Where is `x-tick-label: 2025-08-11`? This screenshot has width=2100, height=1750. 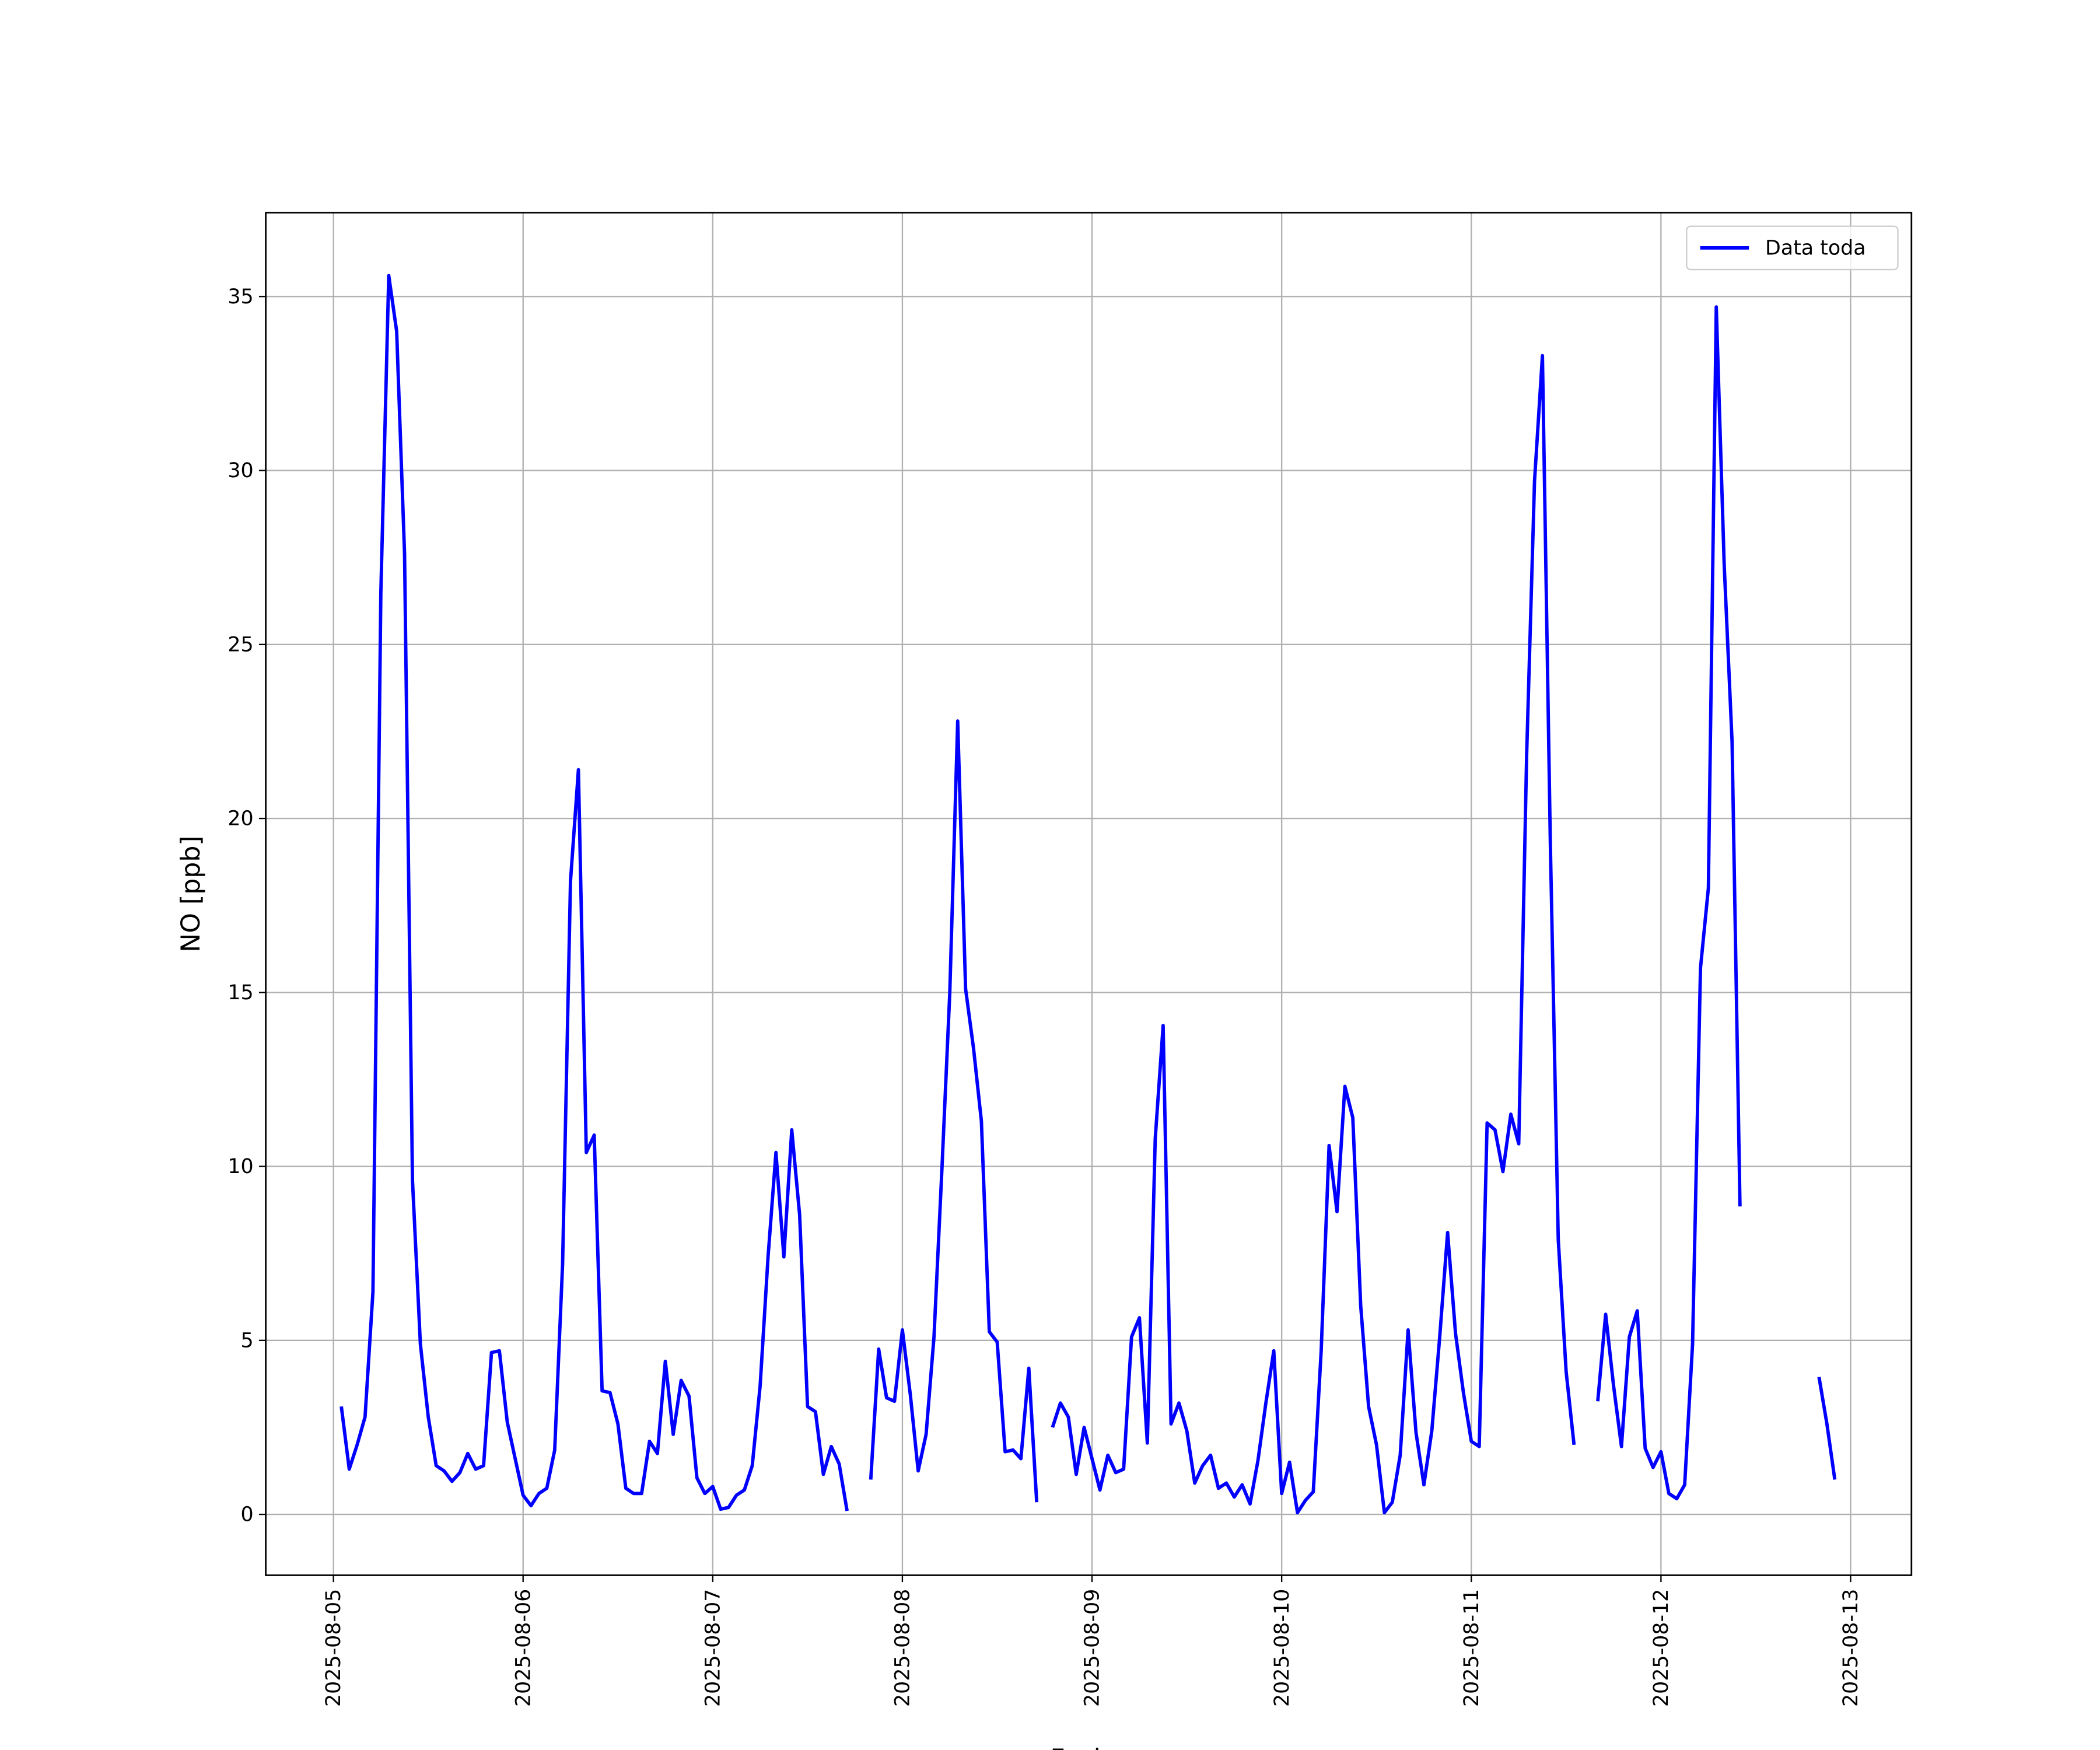 x-tick-label: 2025-08-11 is located at coordinates (1471, 1648).